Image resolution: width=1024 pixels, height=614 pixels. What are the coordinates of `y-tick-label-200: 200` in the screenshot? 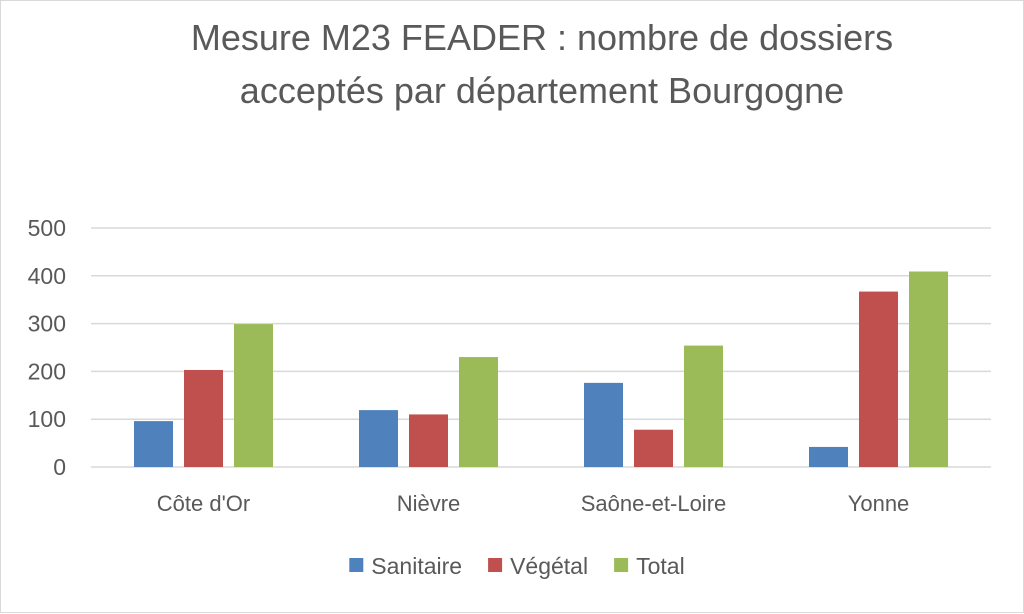 It's located at (47, 371).